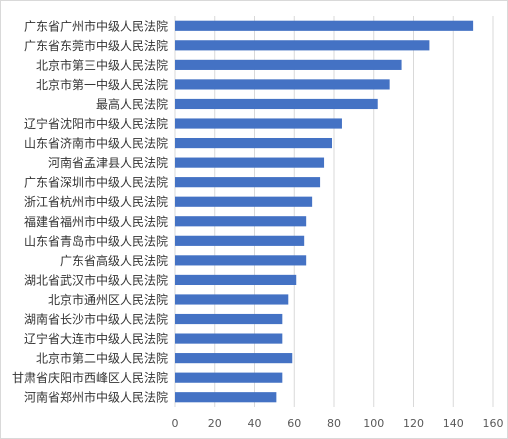 The width and height of the screenshot is (508, 439). I want to click on x-tick-label: 160, so click(493, 423).